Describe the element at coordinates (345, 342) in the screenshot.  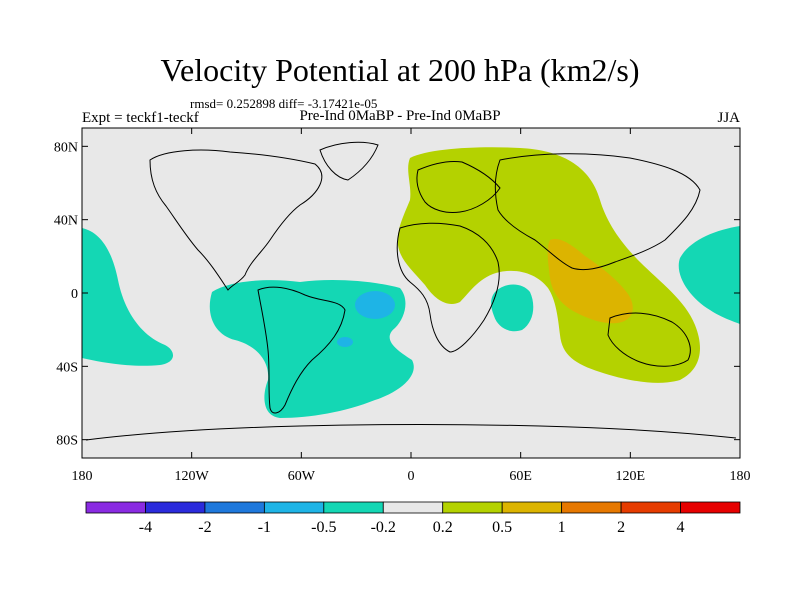
I see `south-atlantic-blue-core` at that location.